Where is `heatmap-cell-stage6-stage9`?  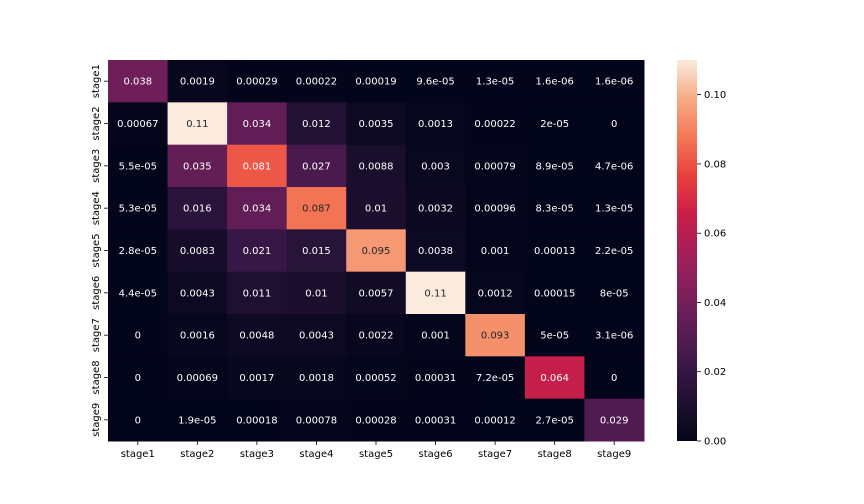 heatmap-cell-stage6-stage9 is located at coordinates (614, 293).